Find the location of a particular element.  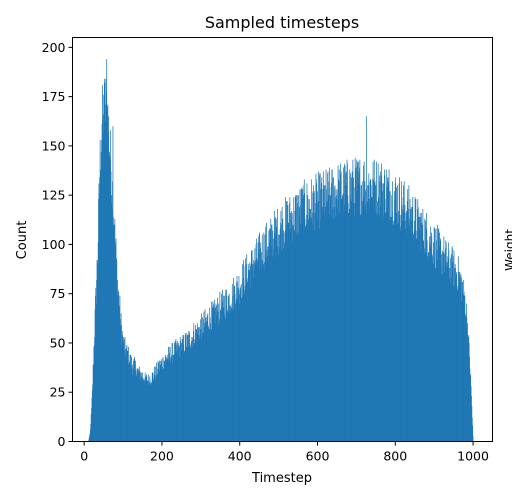

y-axis-label: Count is located at coordinates (22, 240).